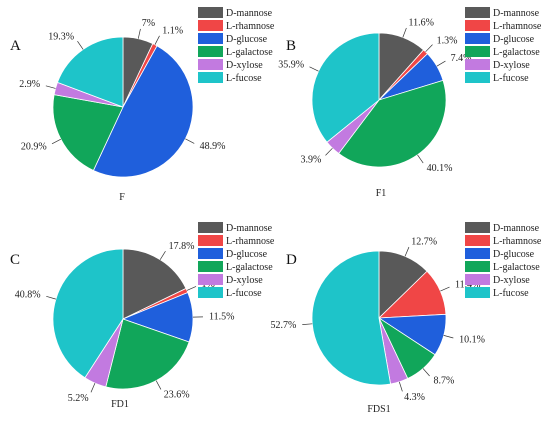 This screenshot has width=550, height=444. I want to click on panel-letter: C, so click(15, 260).